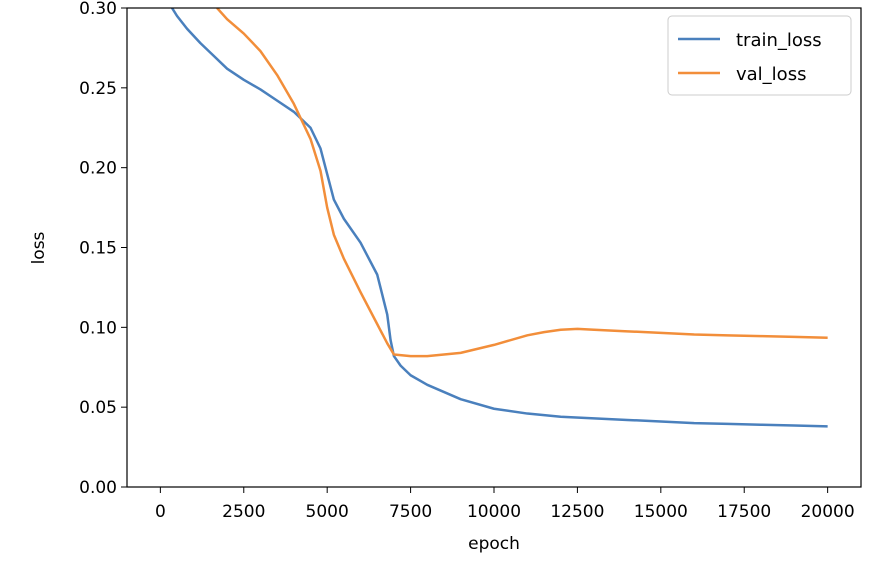 The height and width of the screenshot is (570, 882). What do you see at coordinates (98, 488) in the screenshot?
I see `y-tick-label: 0.00` at bounding box center [98, 488].